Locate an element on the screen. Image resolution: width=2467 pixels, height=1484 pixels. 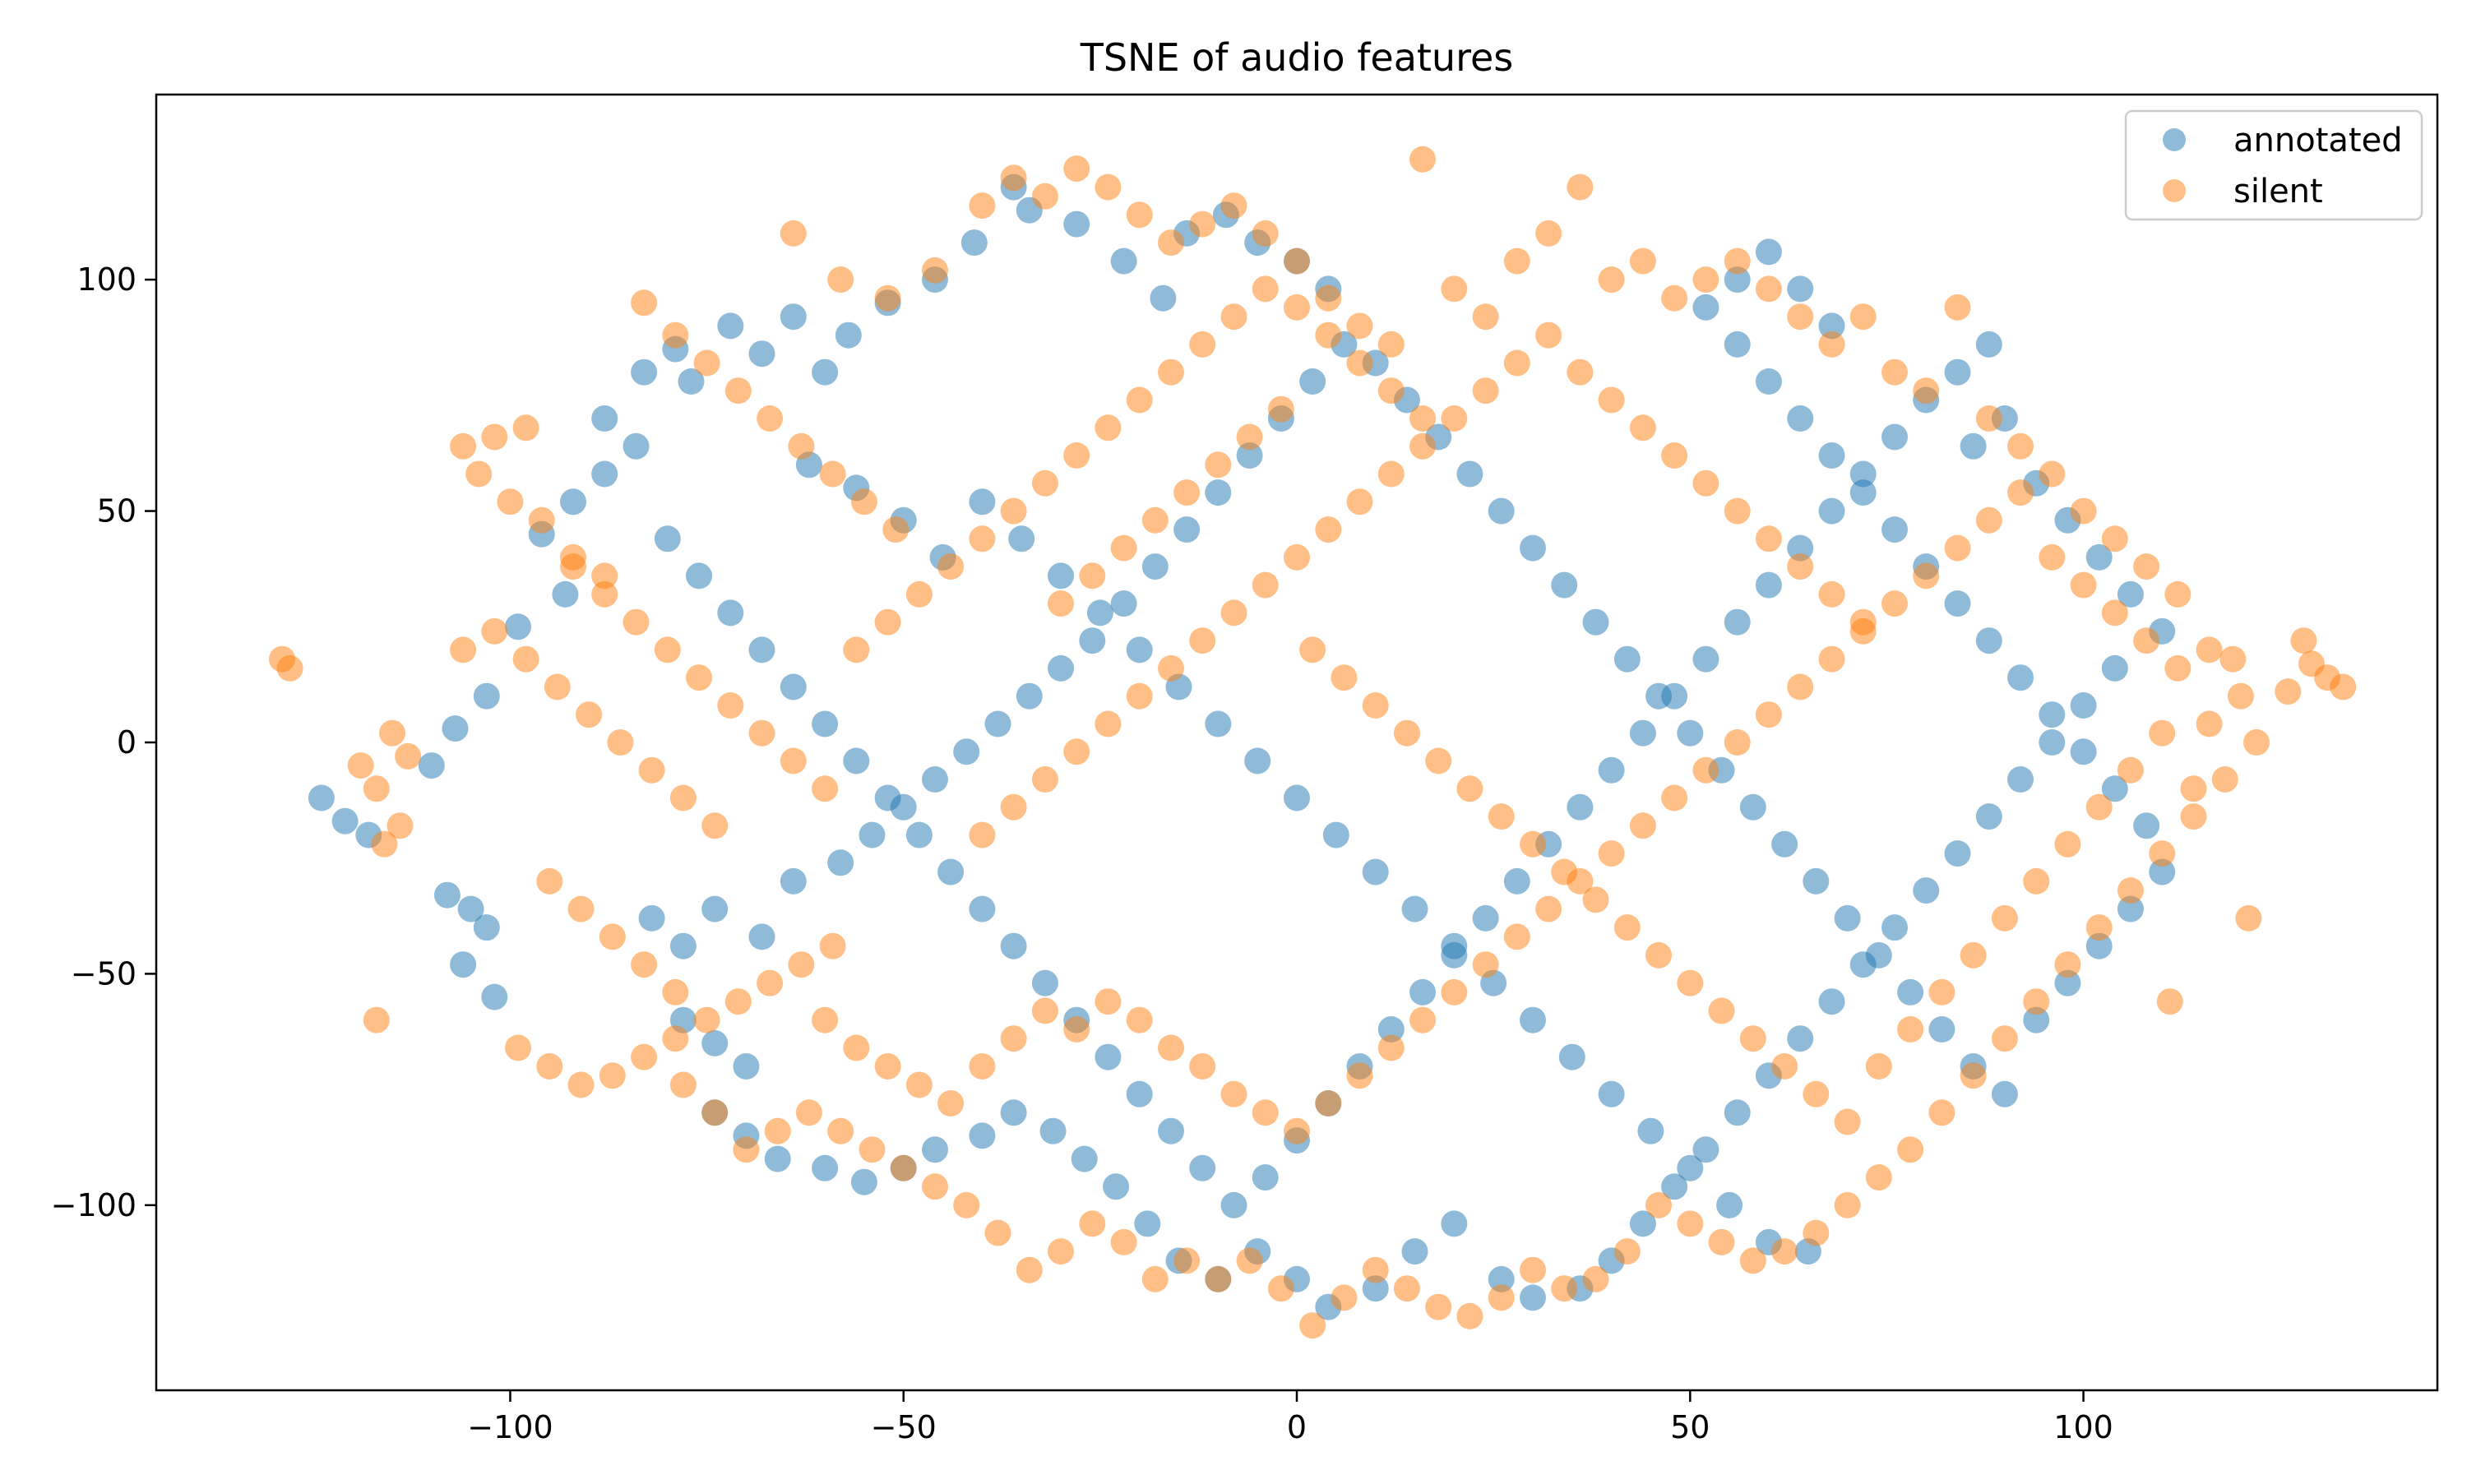
y-tick-label: 50 is located at coordinates (117, 511).